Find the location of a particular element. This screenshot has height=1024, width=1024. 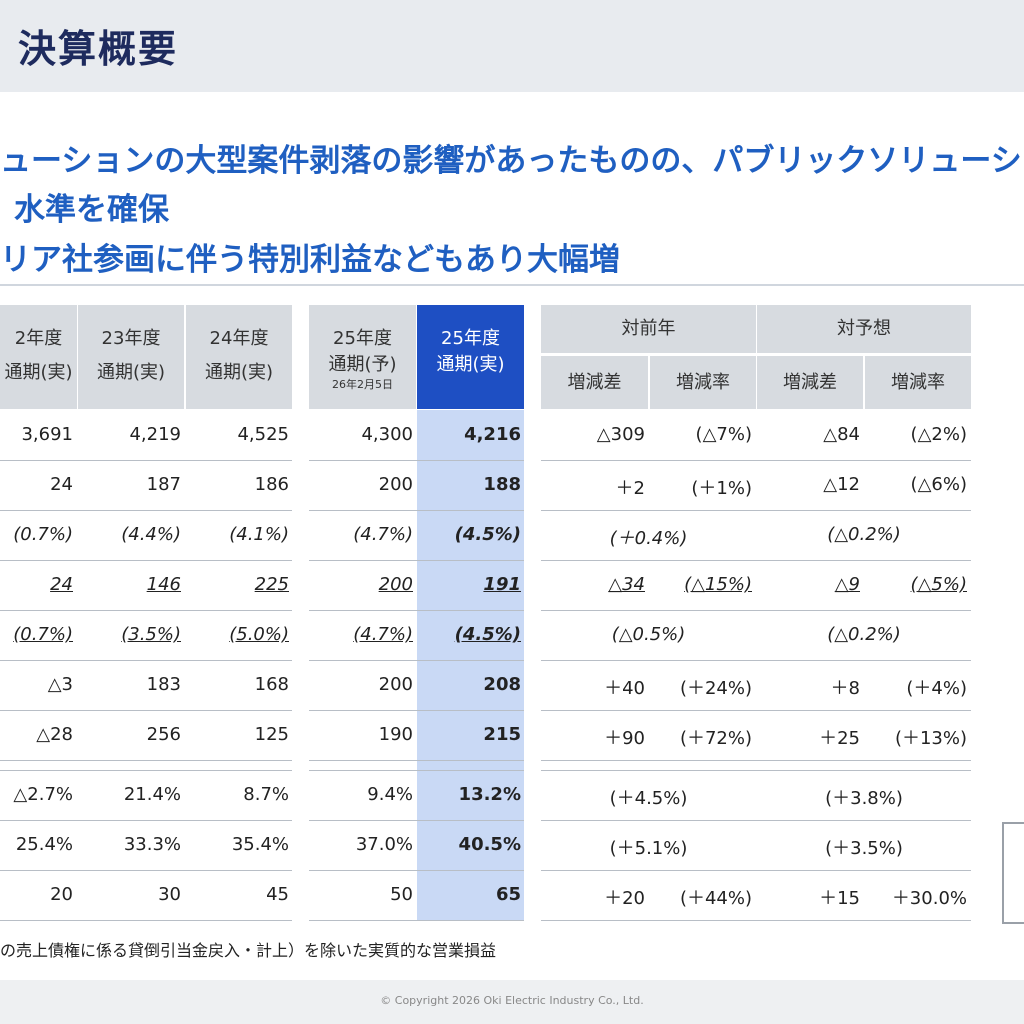

cell-fy22: 3,691 is located at coordinates (47, 434).